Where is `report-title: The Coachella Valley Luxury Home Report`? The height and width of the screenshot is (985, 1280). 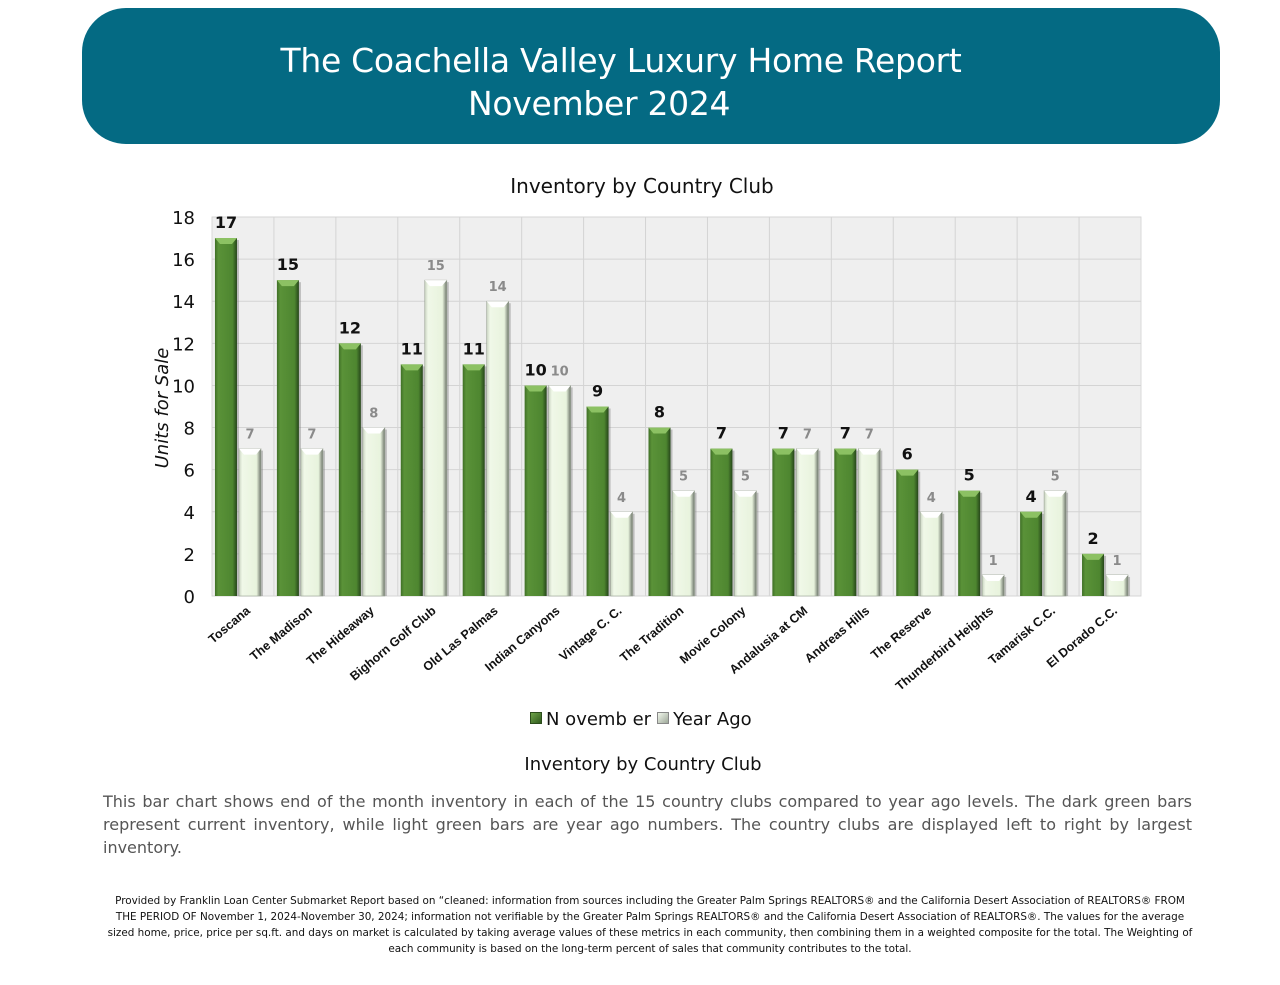 report-title: The Coachella Valley Luxury Home Report is located at coordinates (621, 60).